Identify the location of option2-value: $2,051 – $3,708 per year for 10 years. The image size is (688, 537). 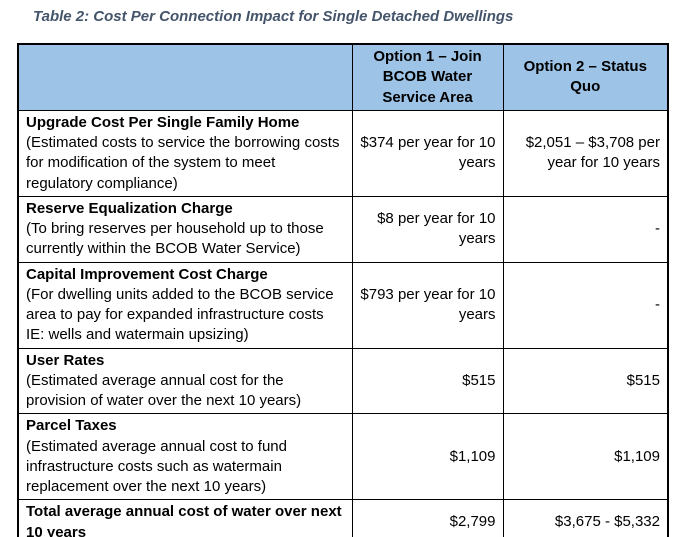
(585, 153).